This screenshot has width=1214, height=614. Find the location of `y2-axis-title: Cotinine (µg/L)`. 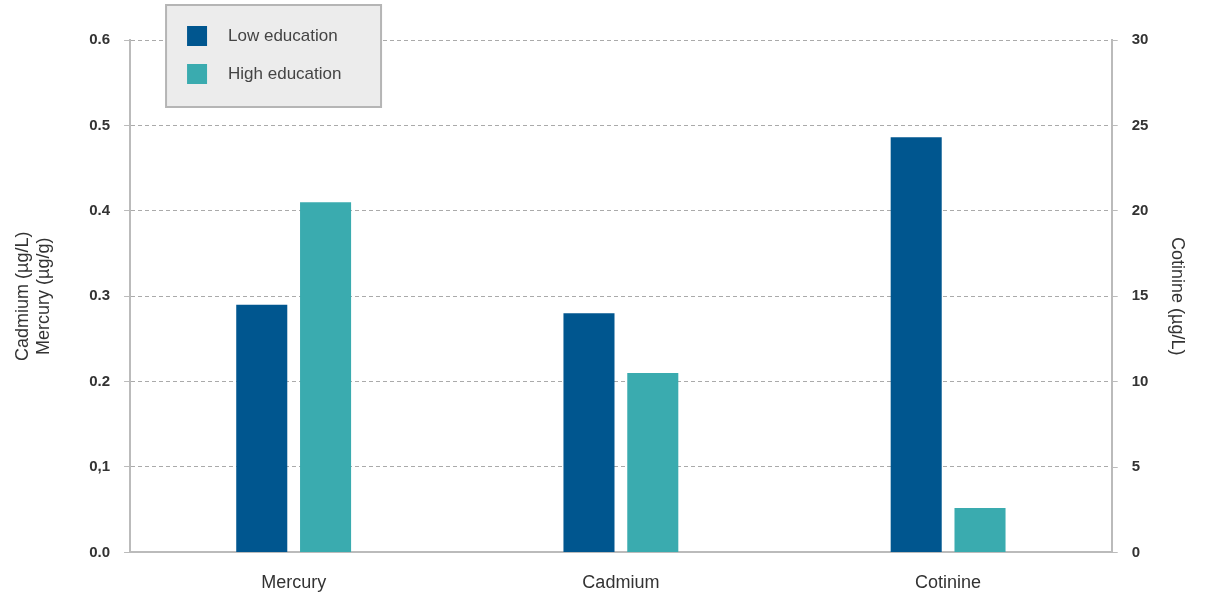

y2-axis-title: Cotinine (µg/L) is located at coordinates (1178, 296).